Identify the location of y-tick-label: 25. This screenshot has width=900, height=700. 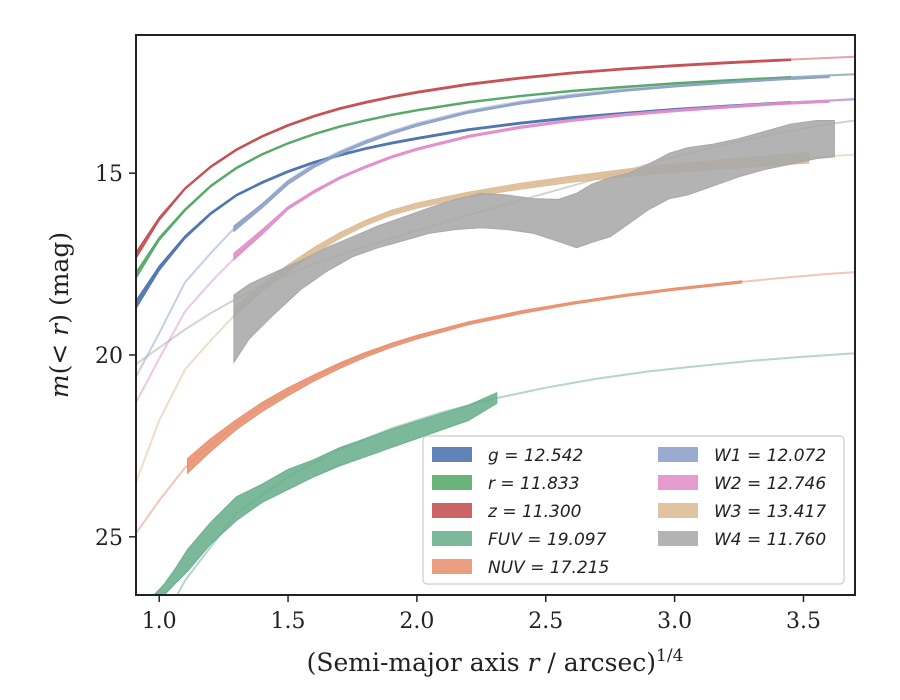
(109, 538).